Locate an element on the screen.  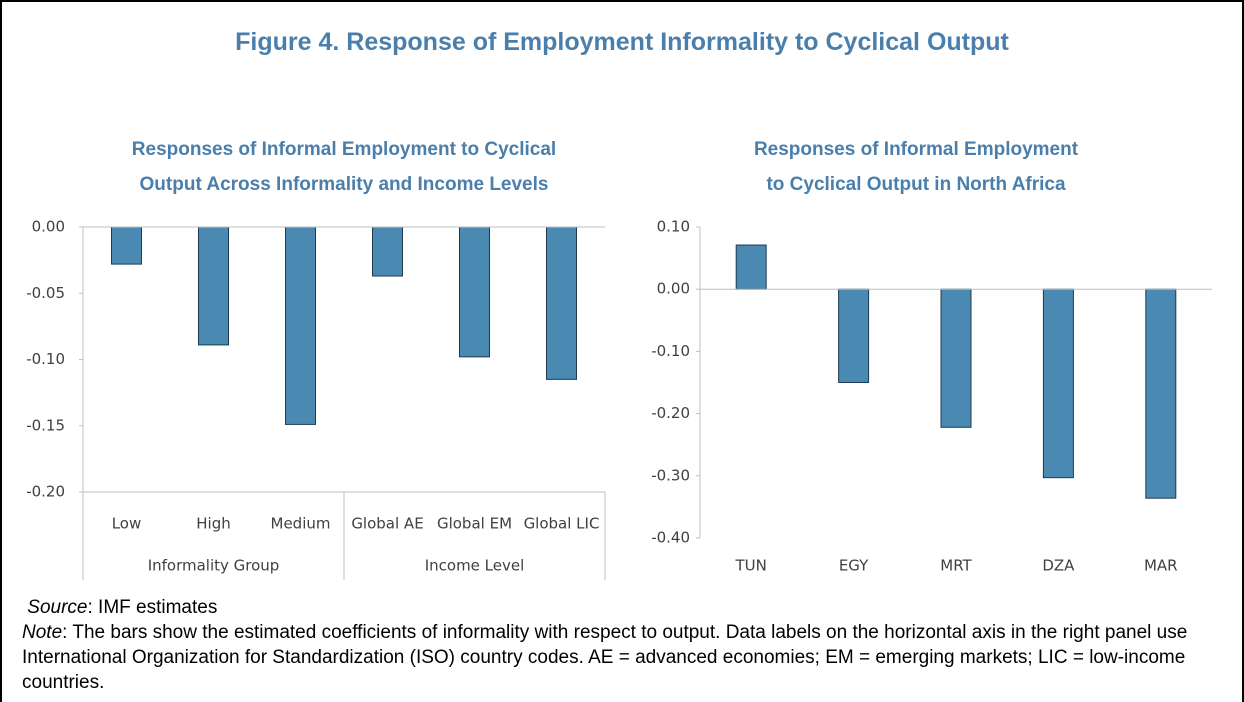
y-tick-label: -0.40 is located at coordinates (670, 538).